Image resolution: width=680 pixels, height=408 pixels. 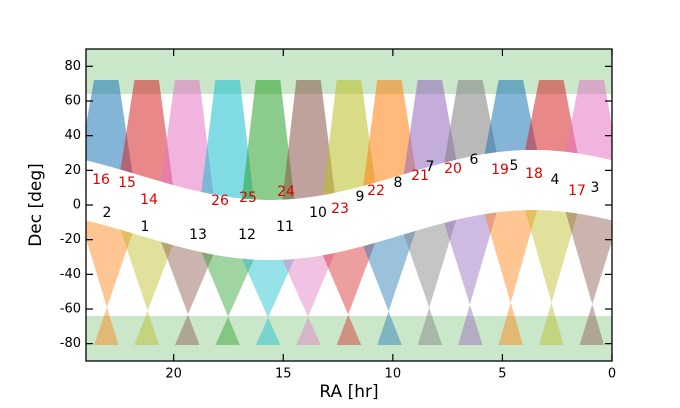 I want to click on sector-label: 19, so click(x=500, y=170).